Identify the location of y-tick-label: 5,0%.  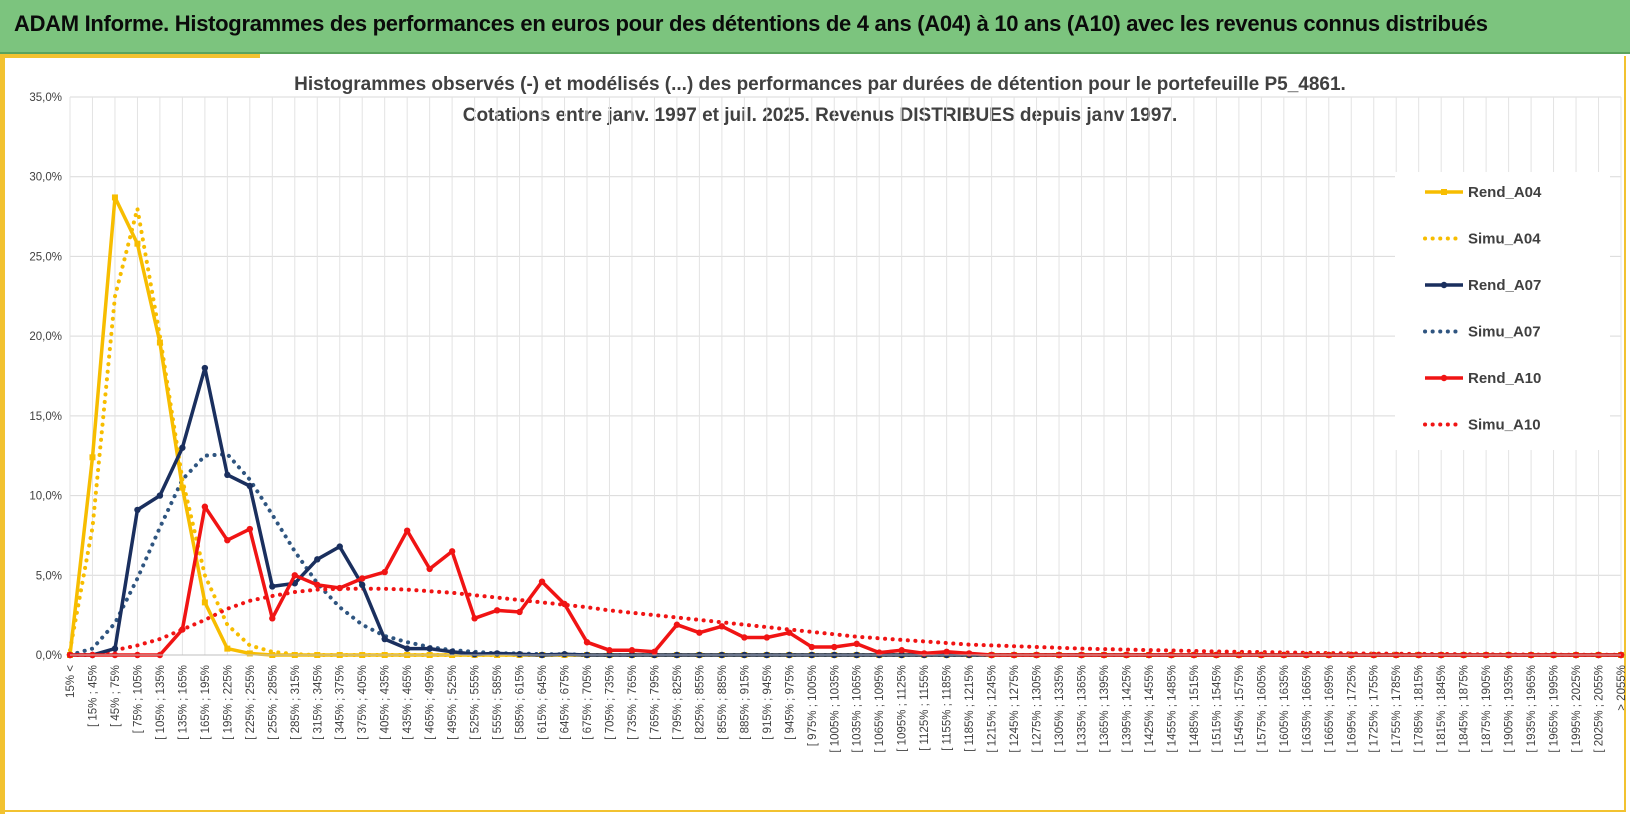
(49, 576).